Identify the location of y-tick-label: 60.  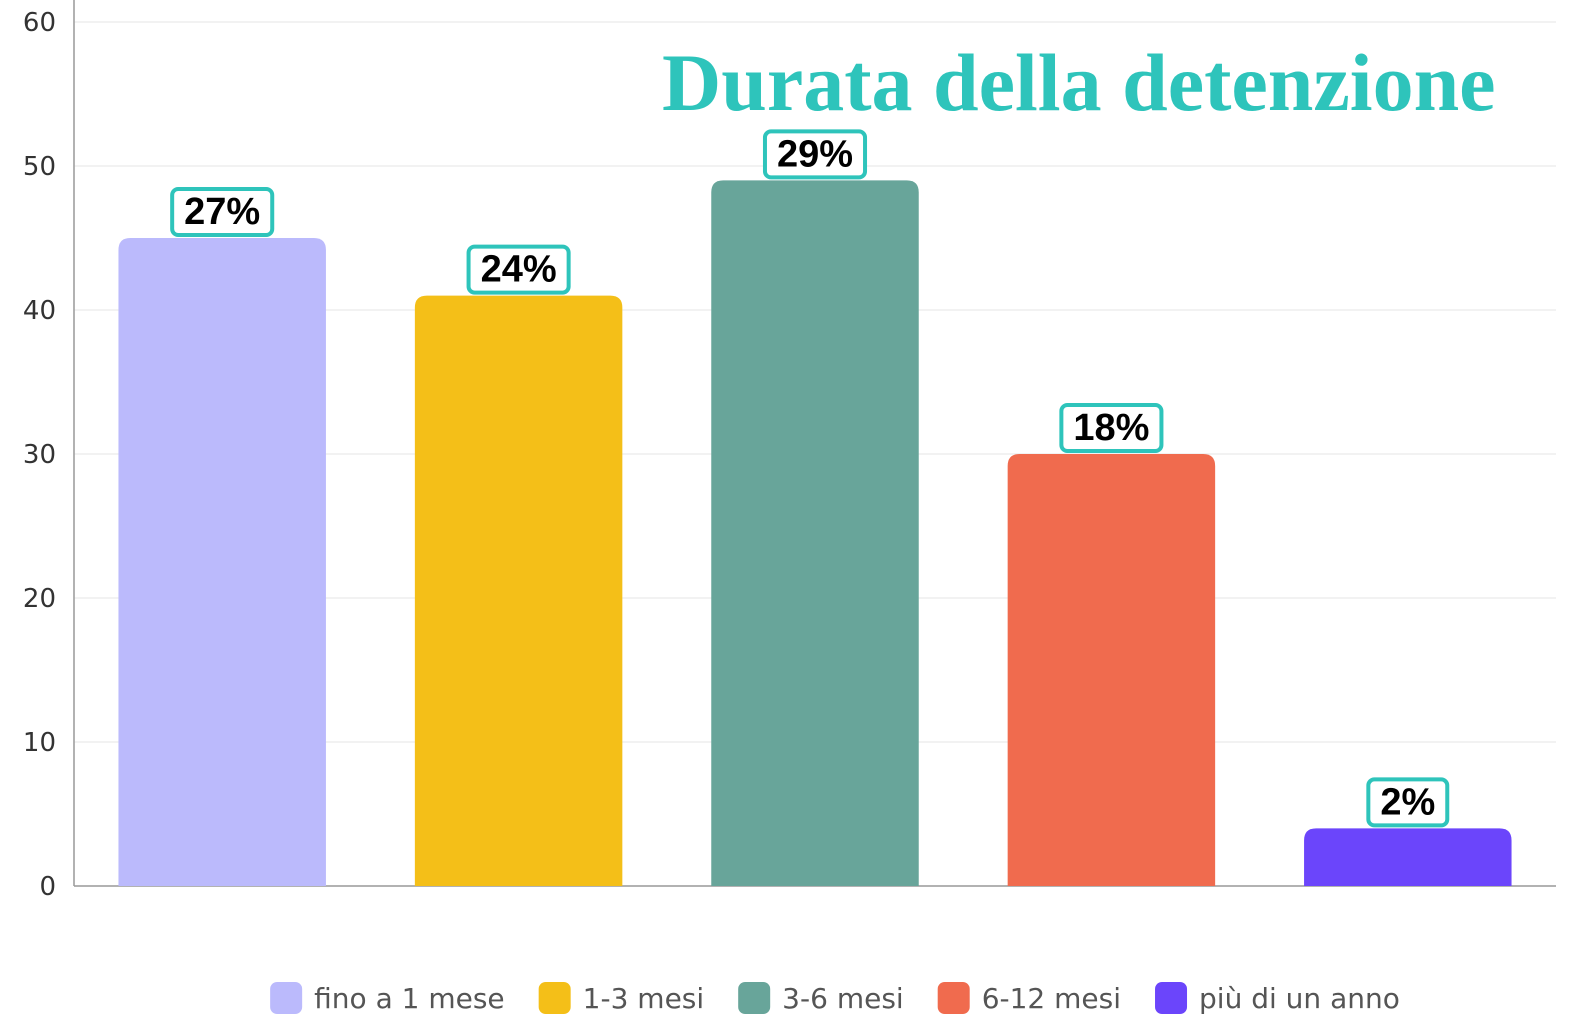
(39, 23).